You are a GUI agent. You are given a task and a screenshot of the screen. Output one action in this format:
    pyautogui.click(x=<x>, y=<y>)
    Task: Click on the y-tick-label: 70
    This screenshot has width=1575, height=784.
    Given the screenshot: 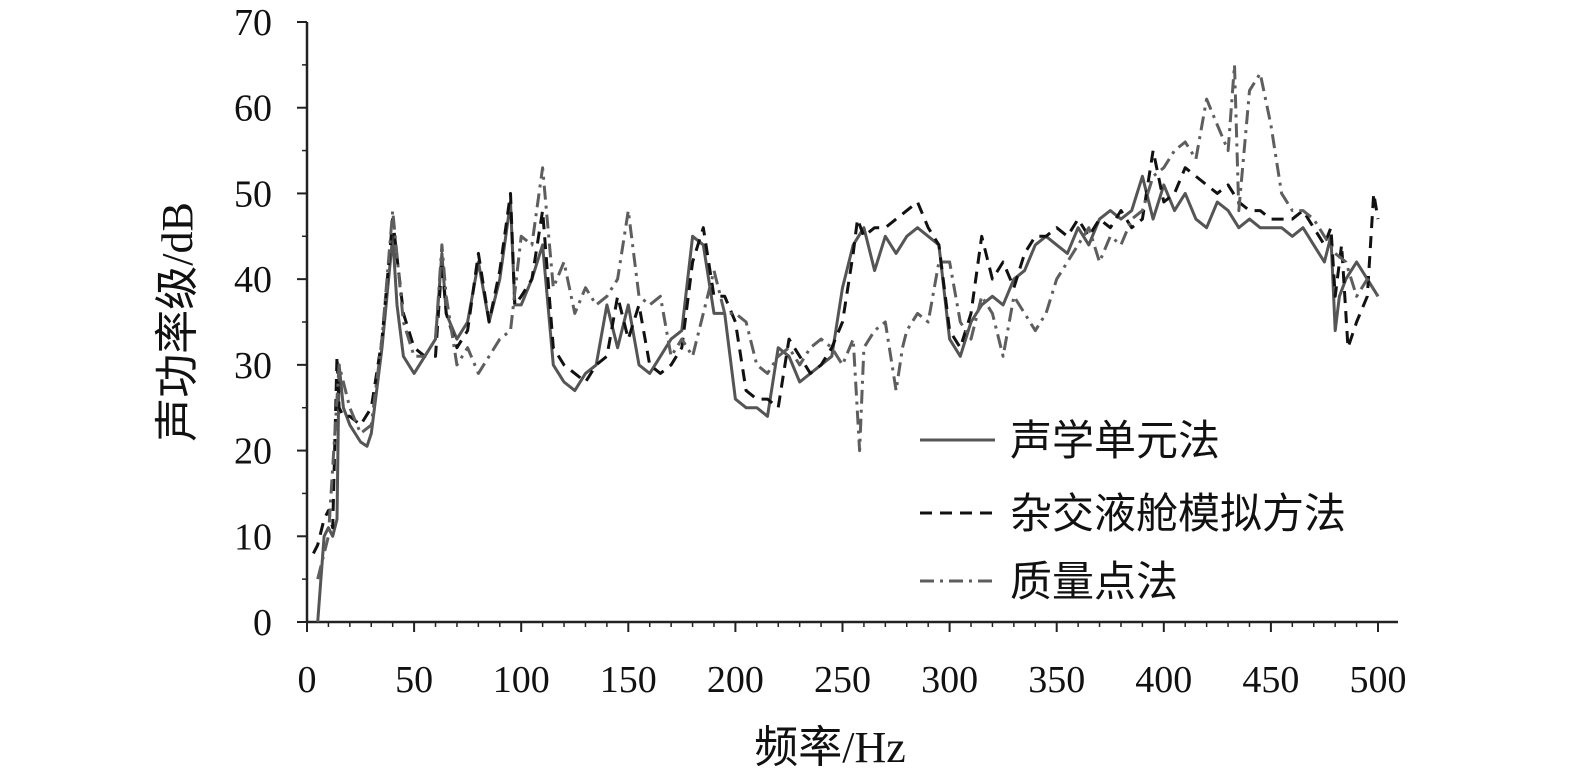 What is the action you would take?
    pyautogui.click(x=253, y=23)
    